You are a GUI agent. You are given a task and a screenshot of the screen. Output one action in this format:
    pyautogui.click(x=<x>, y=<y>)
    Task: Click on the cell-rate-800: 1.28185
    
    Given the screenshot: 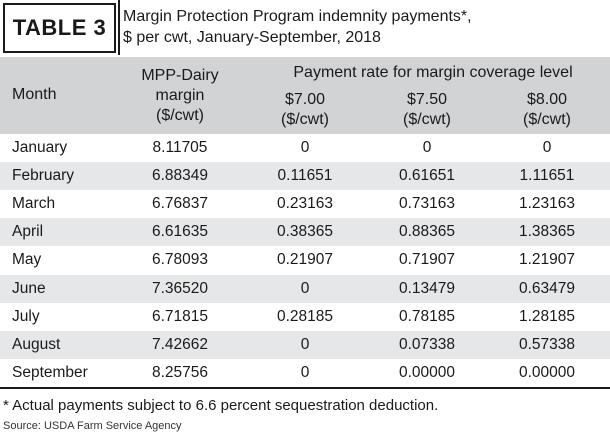 What is the action you would take?
    pyautogui.click(x=547, y=316)
    